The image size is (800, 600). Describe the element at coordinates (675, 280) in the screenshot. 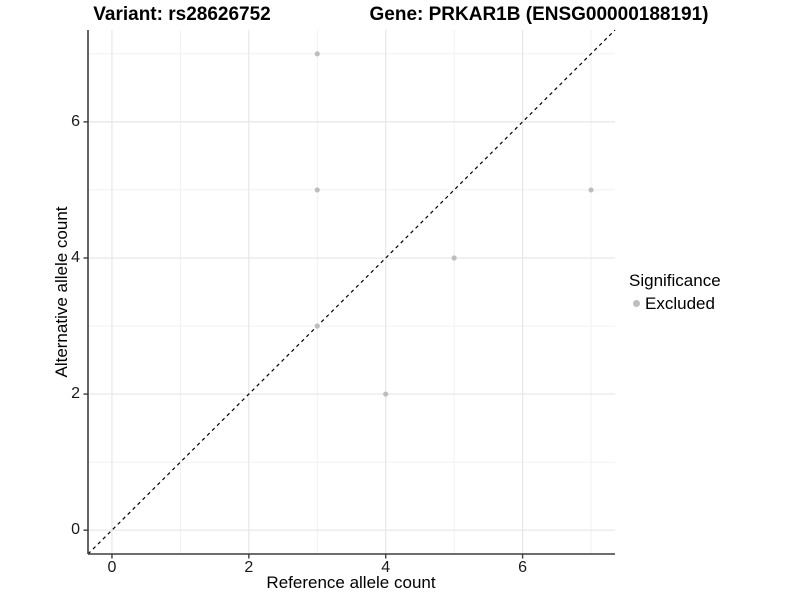

I see `legend-title: Significance` at that location.